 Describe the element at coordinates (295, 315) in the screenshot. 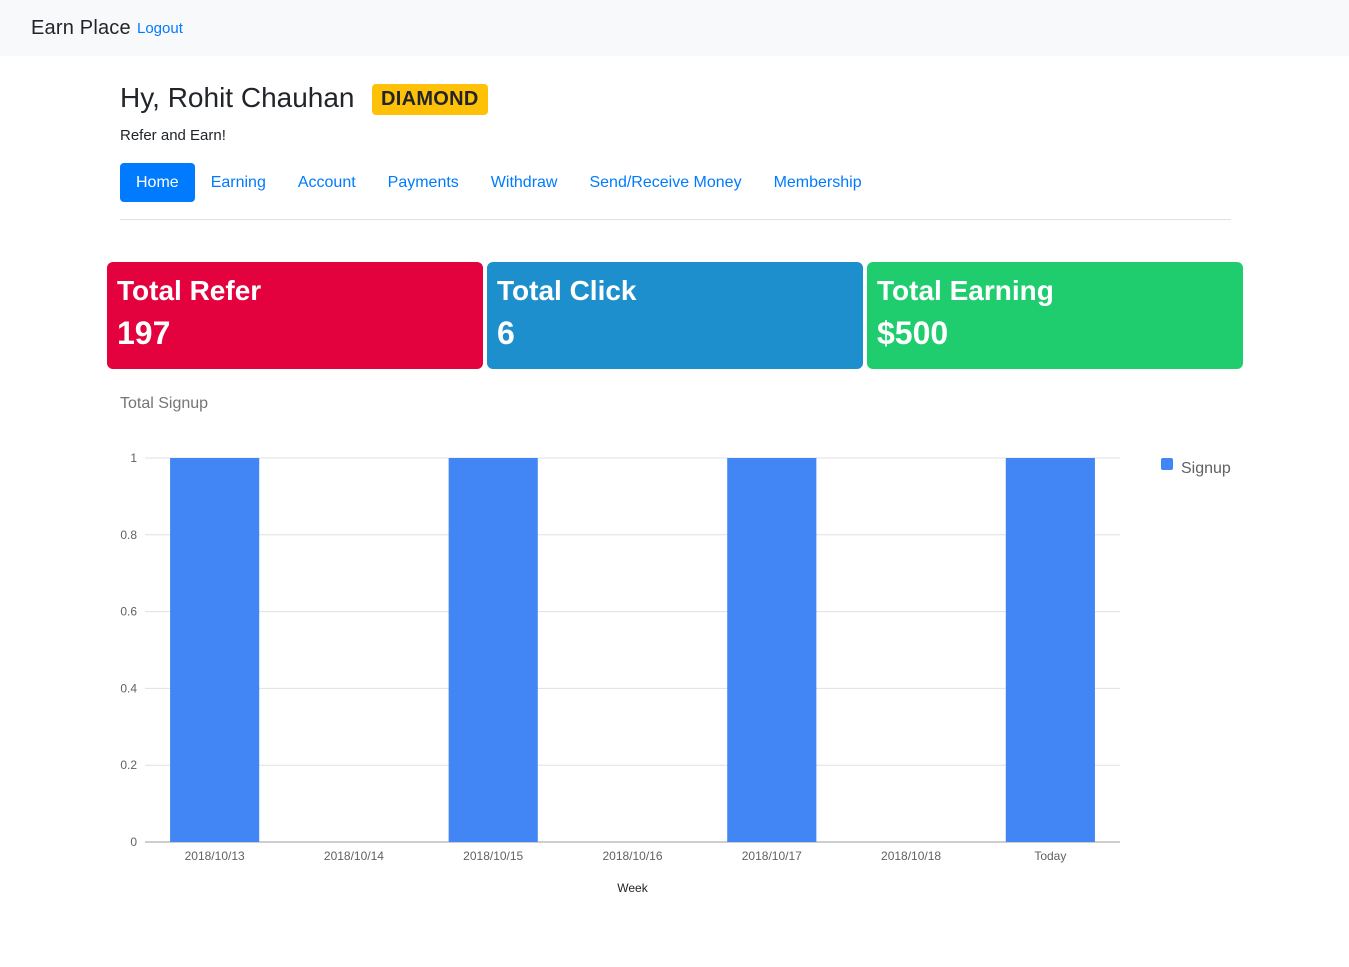

I see `total-refer-card: Total Refer 197` at that location.